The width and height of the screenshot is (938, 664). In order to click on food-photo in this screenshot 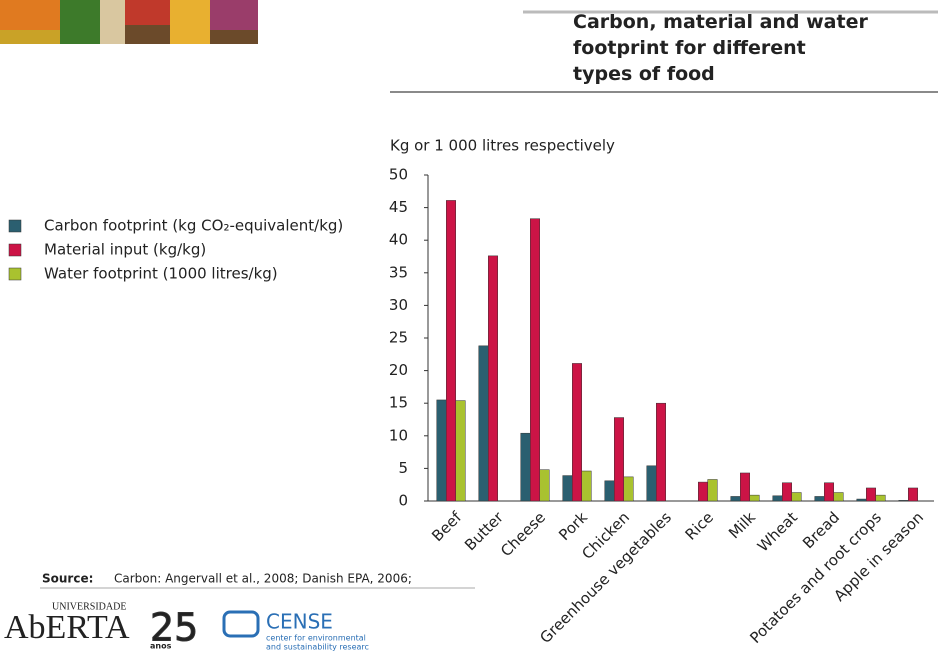, I will do `click(129, 22)`.